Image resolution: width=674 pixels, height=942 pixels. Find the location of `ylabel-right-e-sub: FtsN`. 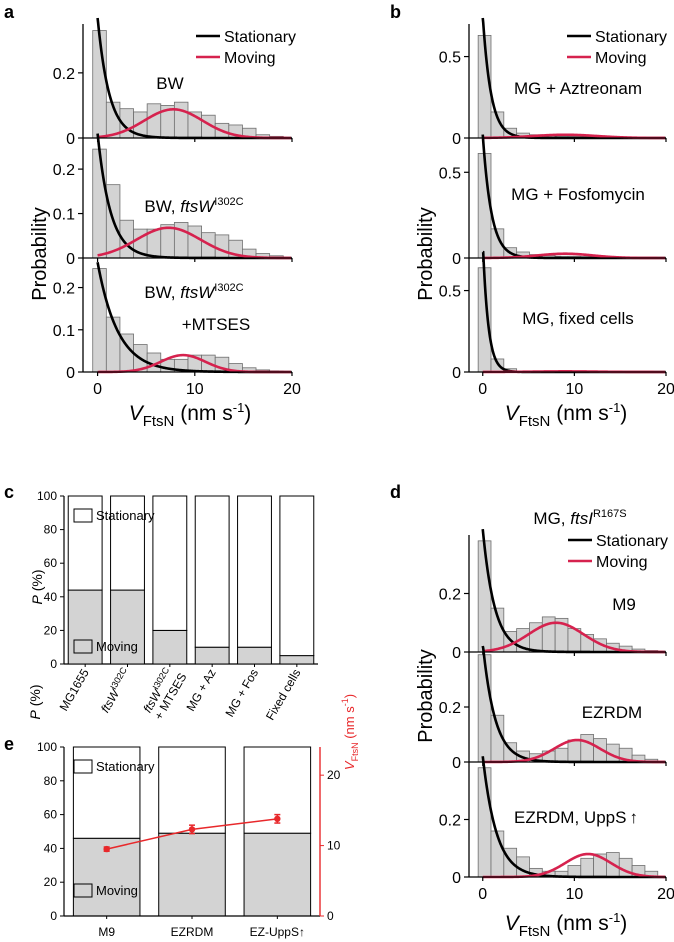

ylabel-right-e-sub: FtsN is located at coordinates (355, 751).